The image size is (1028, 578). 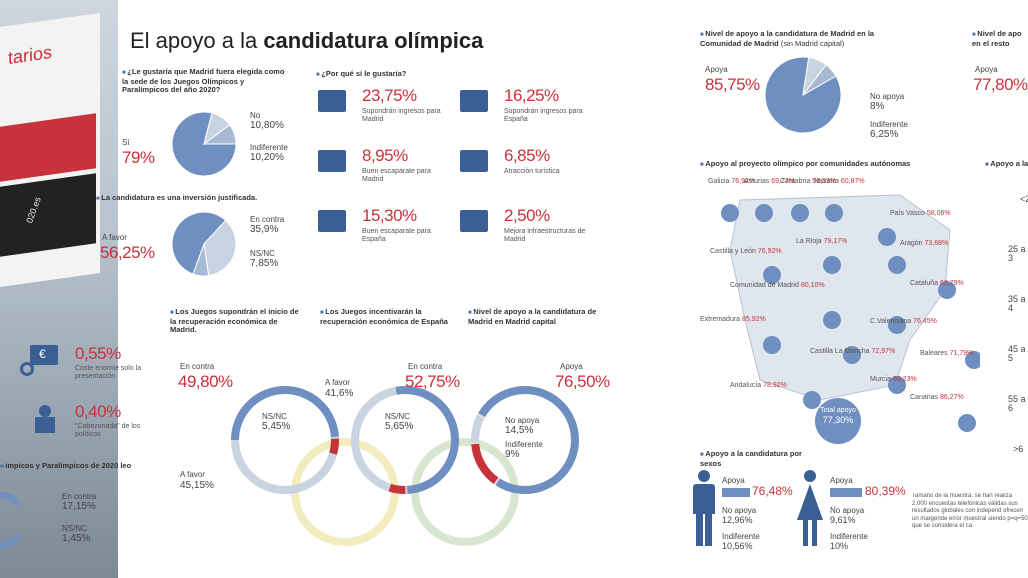 What do you see at coordinates (893, 379) in the screenshot?
I see `region-label: Murcia 69,23%` at bounding box center [893, 379].